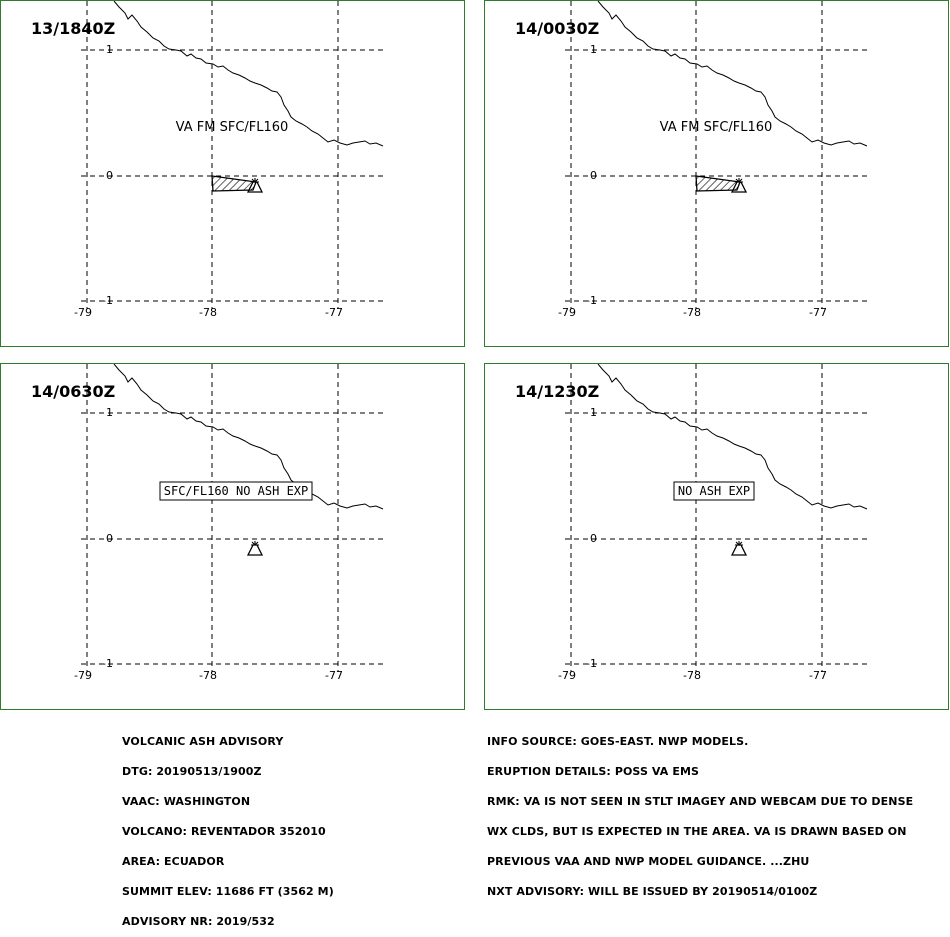 The image size is (950, 937). What do you see at coordinates (228, 891) in the screenshot?
I see `footer-left-line: SUMMIT ELEV: 11686 FT (3562 M)` at bounding box center [228, 891].